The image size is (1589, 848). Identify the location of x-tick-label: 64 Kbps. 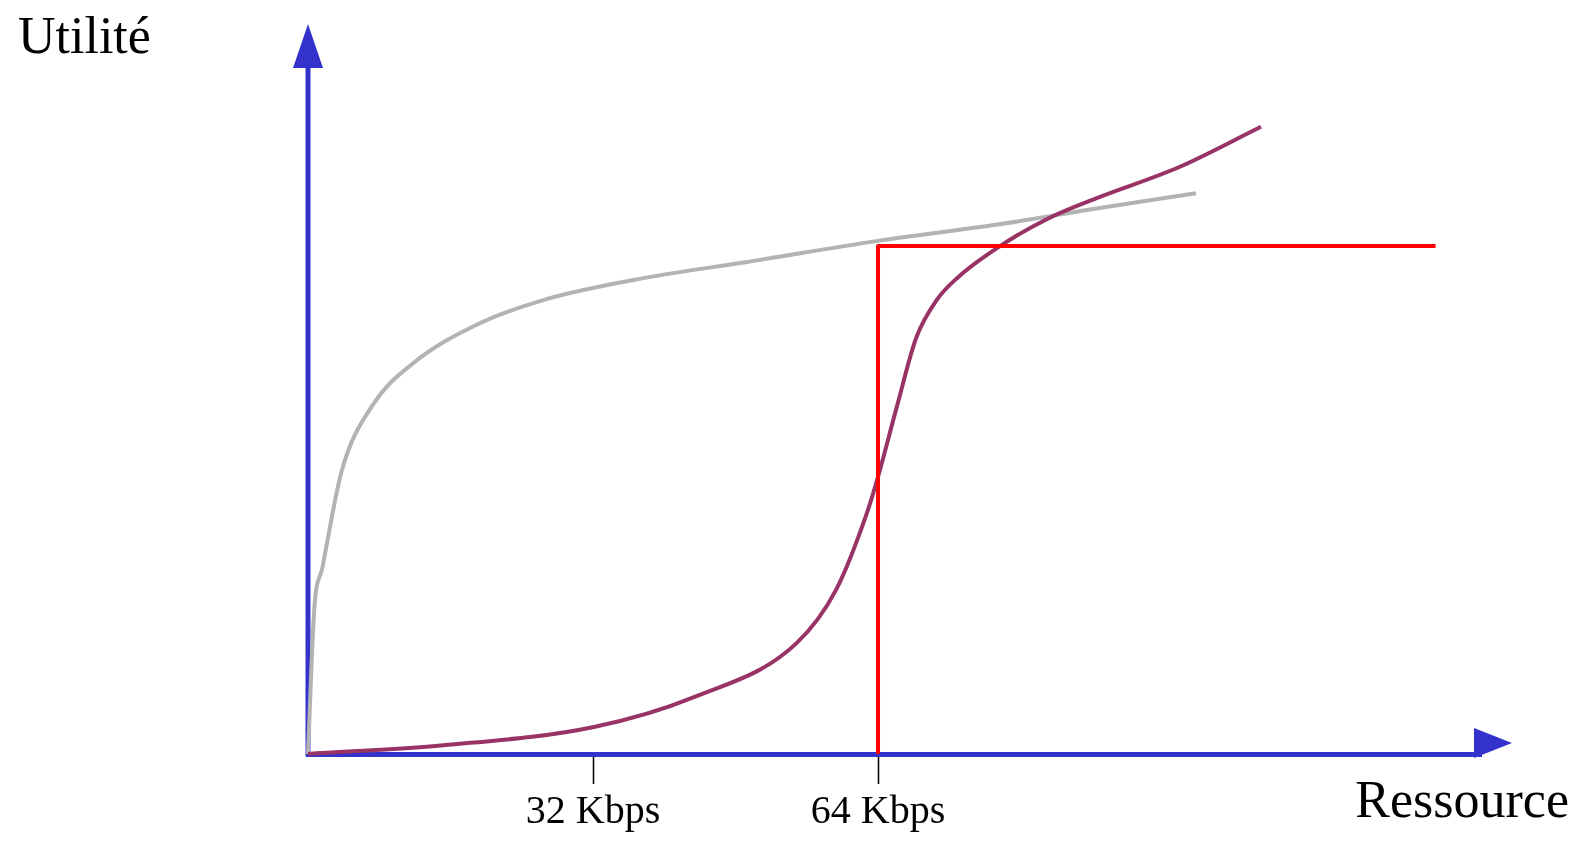
(878, 809).